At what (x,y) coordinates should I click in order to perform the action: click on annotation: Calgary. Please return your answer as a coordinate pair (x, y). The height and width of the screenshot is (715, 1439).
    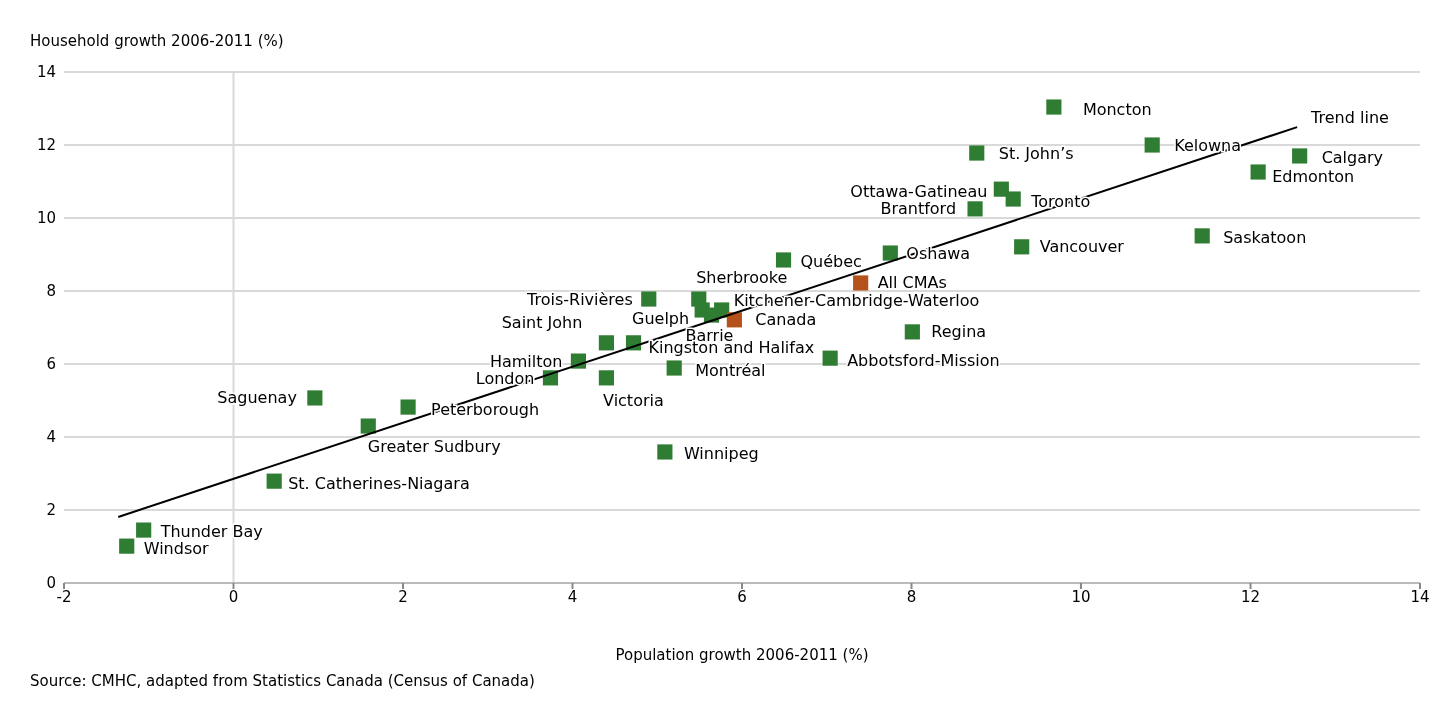
    Looking at the image, I should click on (1352, 158).